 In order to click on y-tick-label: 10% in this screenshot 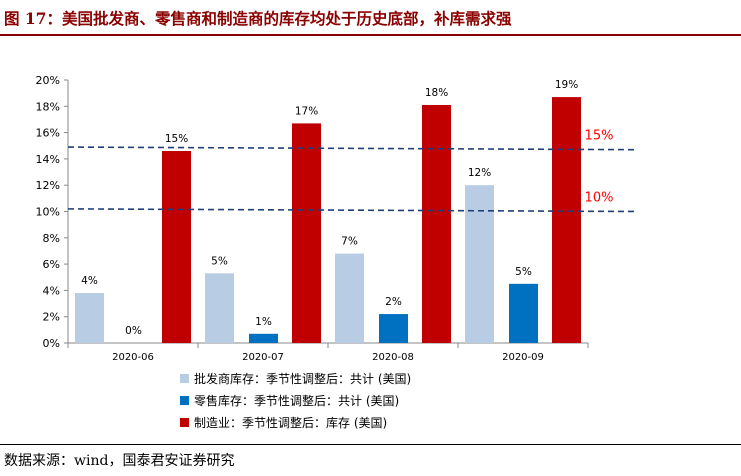, I will do `click(48, 212)`.